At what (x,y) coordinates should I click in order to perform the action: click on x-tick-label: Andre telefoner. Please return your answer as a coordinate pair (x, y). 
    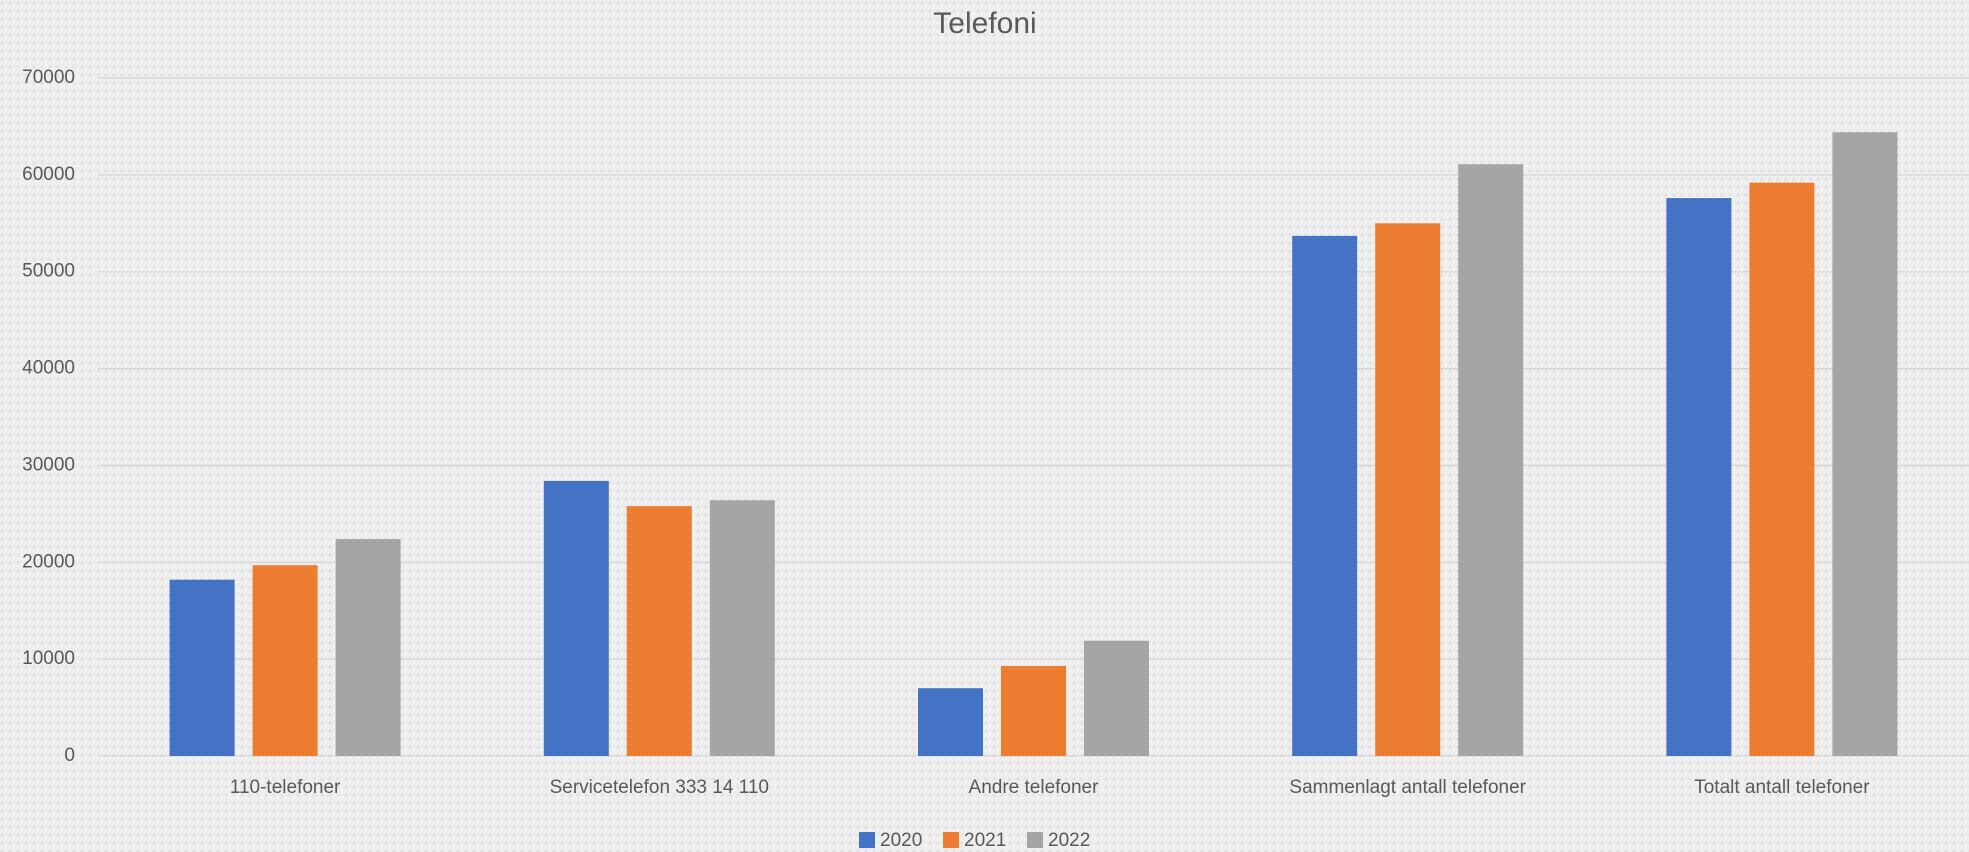
    Looking at the image, I should click on (1034, 787).